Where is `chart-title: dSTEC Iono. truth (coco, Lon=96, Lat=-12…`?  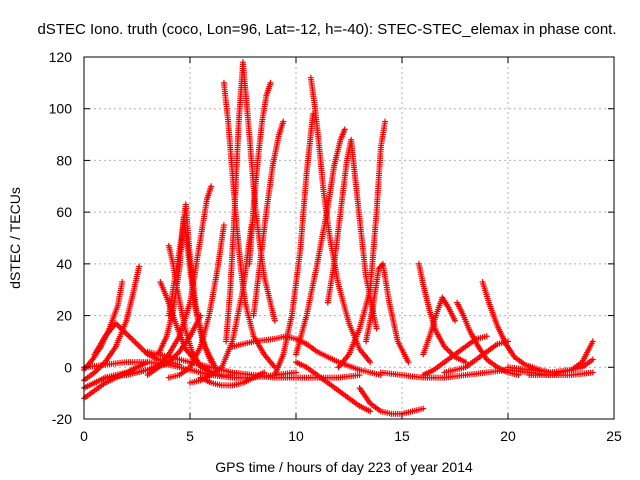 chart-title: dSTEC Iono. truth (coco, Lon=96, Lat=-12… is located at coordinates (326, 29).